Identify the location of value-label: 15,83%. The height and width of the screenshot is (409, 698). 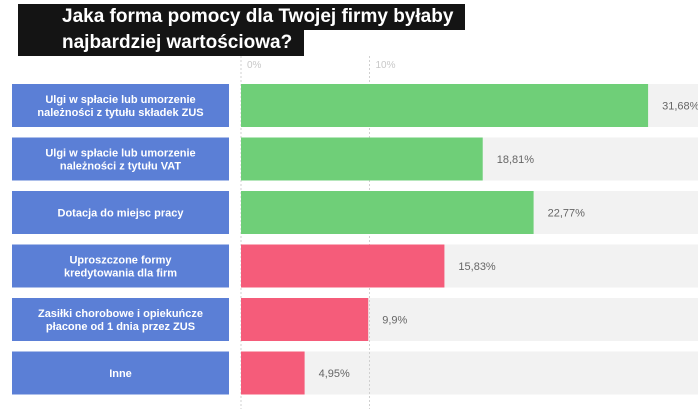
(477, 267).